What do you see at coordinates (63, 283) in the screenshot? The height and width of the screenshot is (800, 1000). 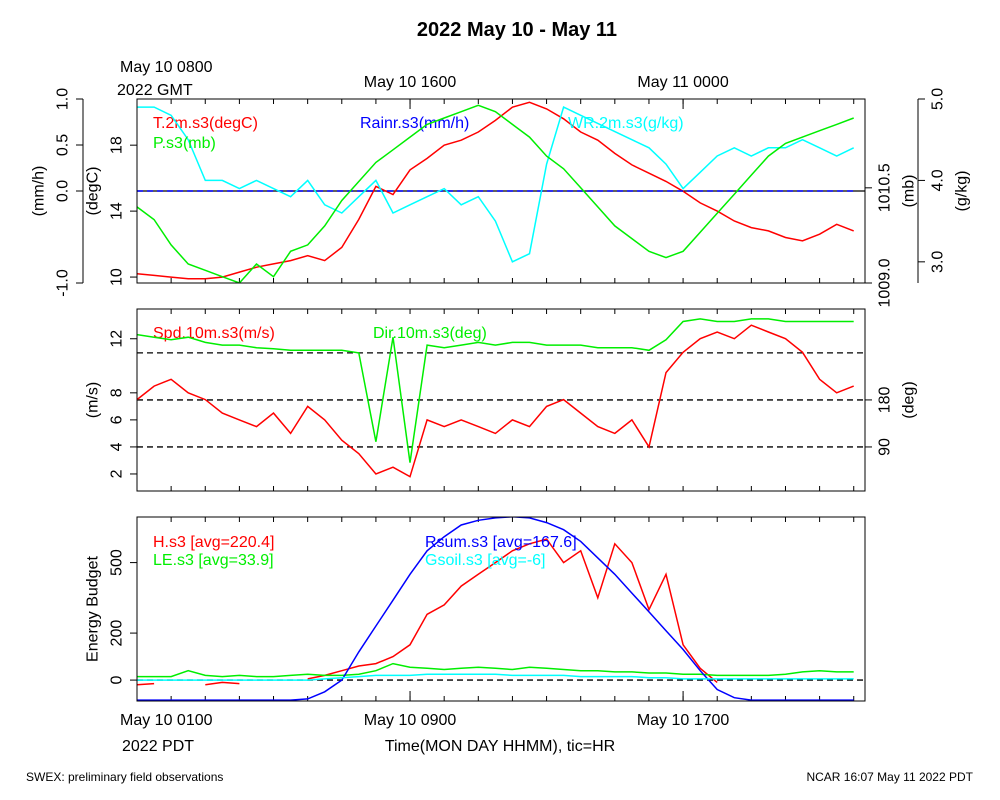 I see `y-tick-label: -1.0` at bounding box center [63, 283].